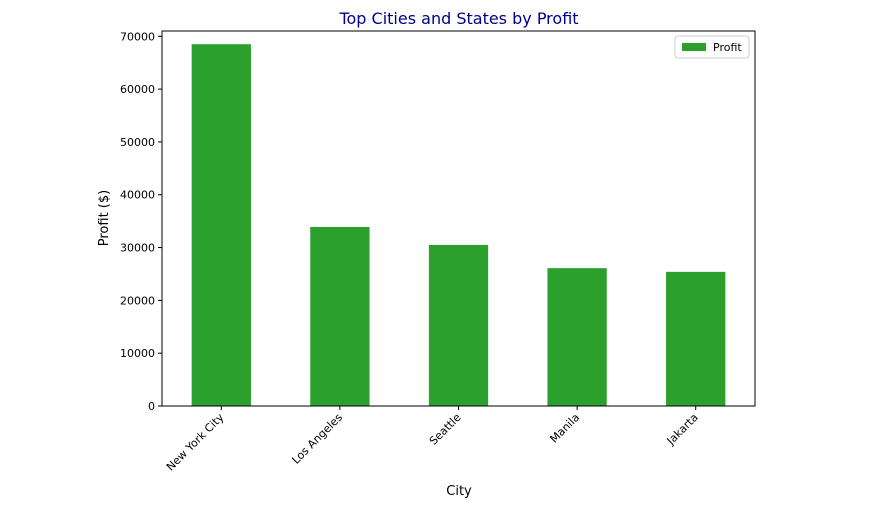 Image resolution: width=874 pixels, height=509 pixels. I want to click on legend-frame, so click(712, 47).